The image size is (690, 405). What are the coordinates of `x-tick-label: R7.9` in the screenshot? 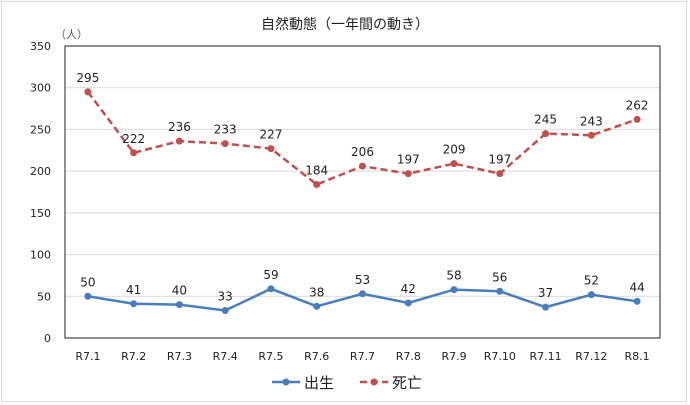 It's located at (453, 356).